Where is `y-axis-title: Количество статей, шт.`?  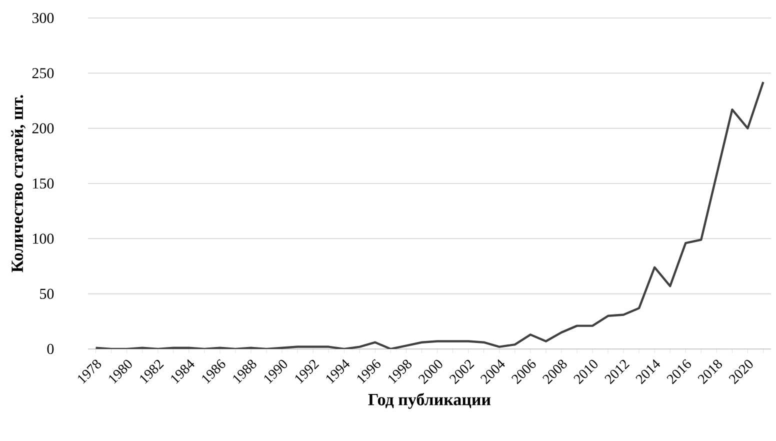
y-axis-title: Количество статей, шт. is located at coordinates (18, 183).